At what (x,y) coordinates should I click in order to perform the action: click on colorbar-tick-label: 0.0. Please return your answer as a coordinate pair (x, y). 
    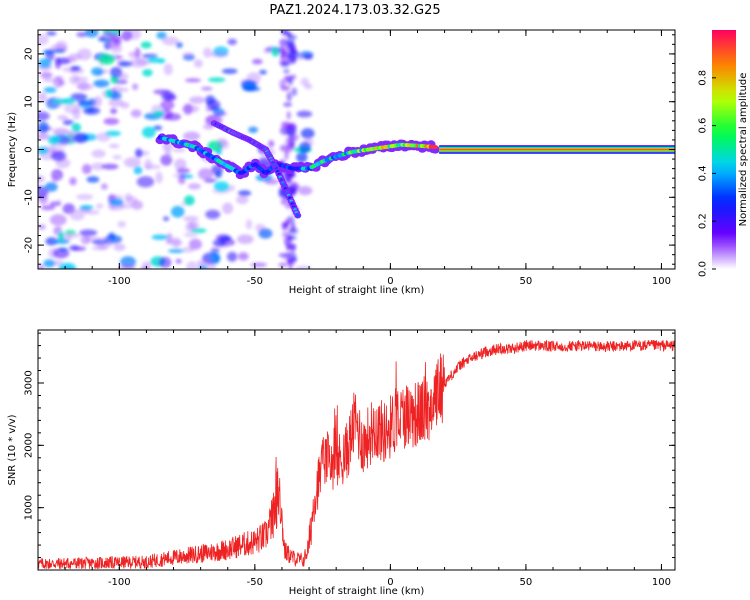
    Looking at the image, I should click on (703, 269).